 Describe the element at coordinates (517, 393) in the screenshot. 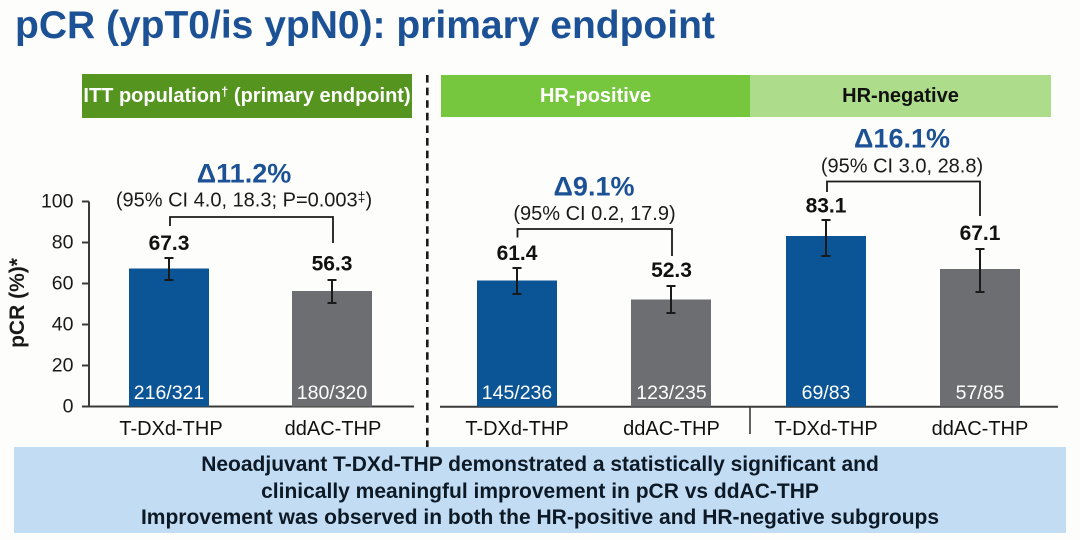

I see `svg-text: 145/236` at that location.